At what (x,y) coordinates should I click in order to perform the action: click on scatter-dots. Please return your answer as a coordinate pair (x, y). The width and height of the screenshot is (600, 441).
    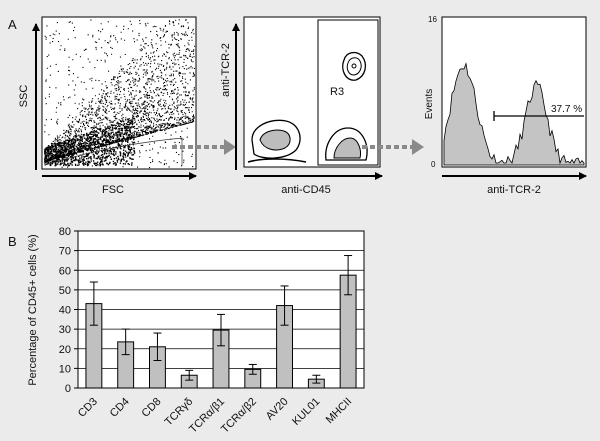
    Looking at the image, I should click on (120, 94).